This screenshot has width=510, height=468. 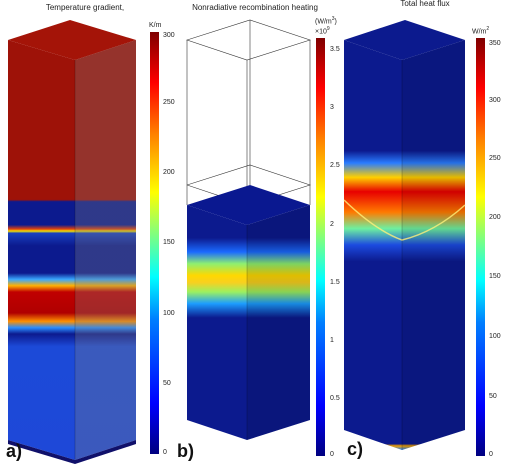 I want to click on colorbar-unit: K/m, so click(x=155, y=25).